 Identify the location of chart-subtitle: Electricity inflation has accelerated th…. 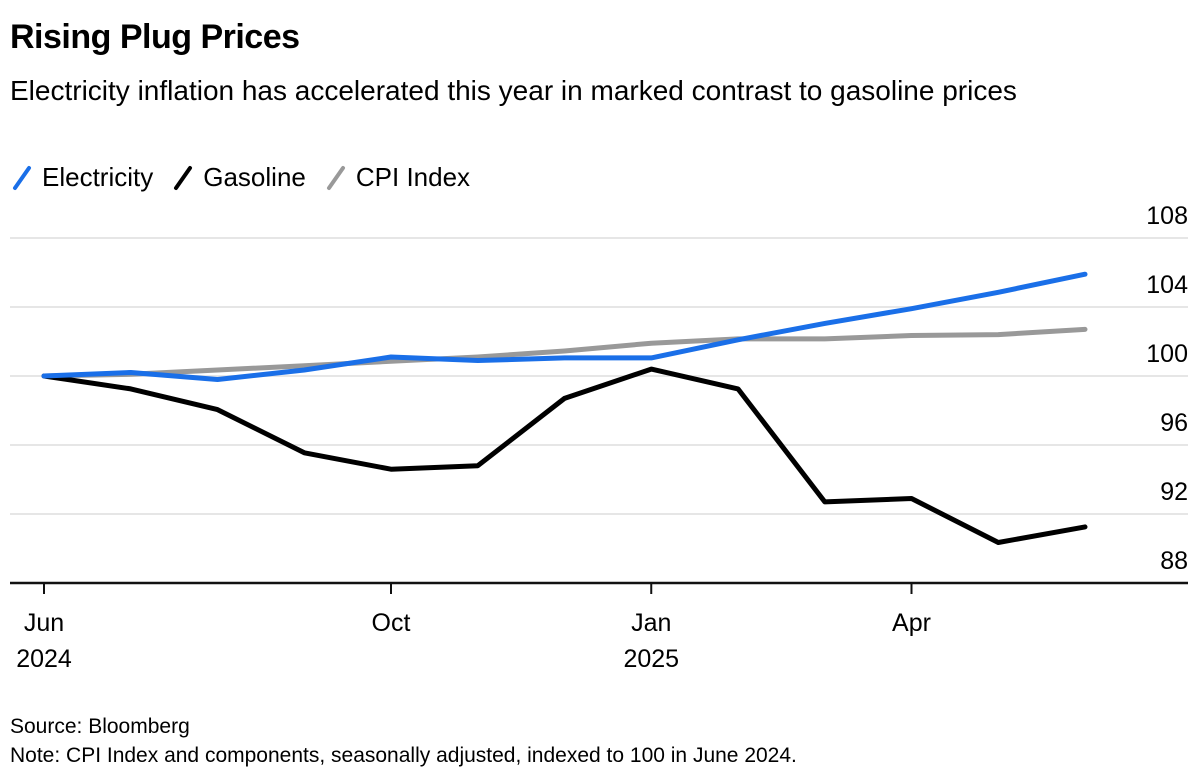
(513, 90).